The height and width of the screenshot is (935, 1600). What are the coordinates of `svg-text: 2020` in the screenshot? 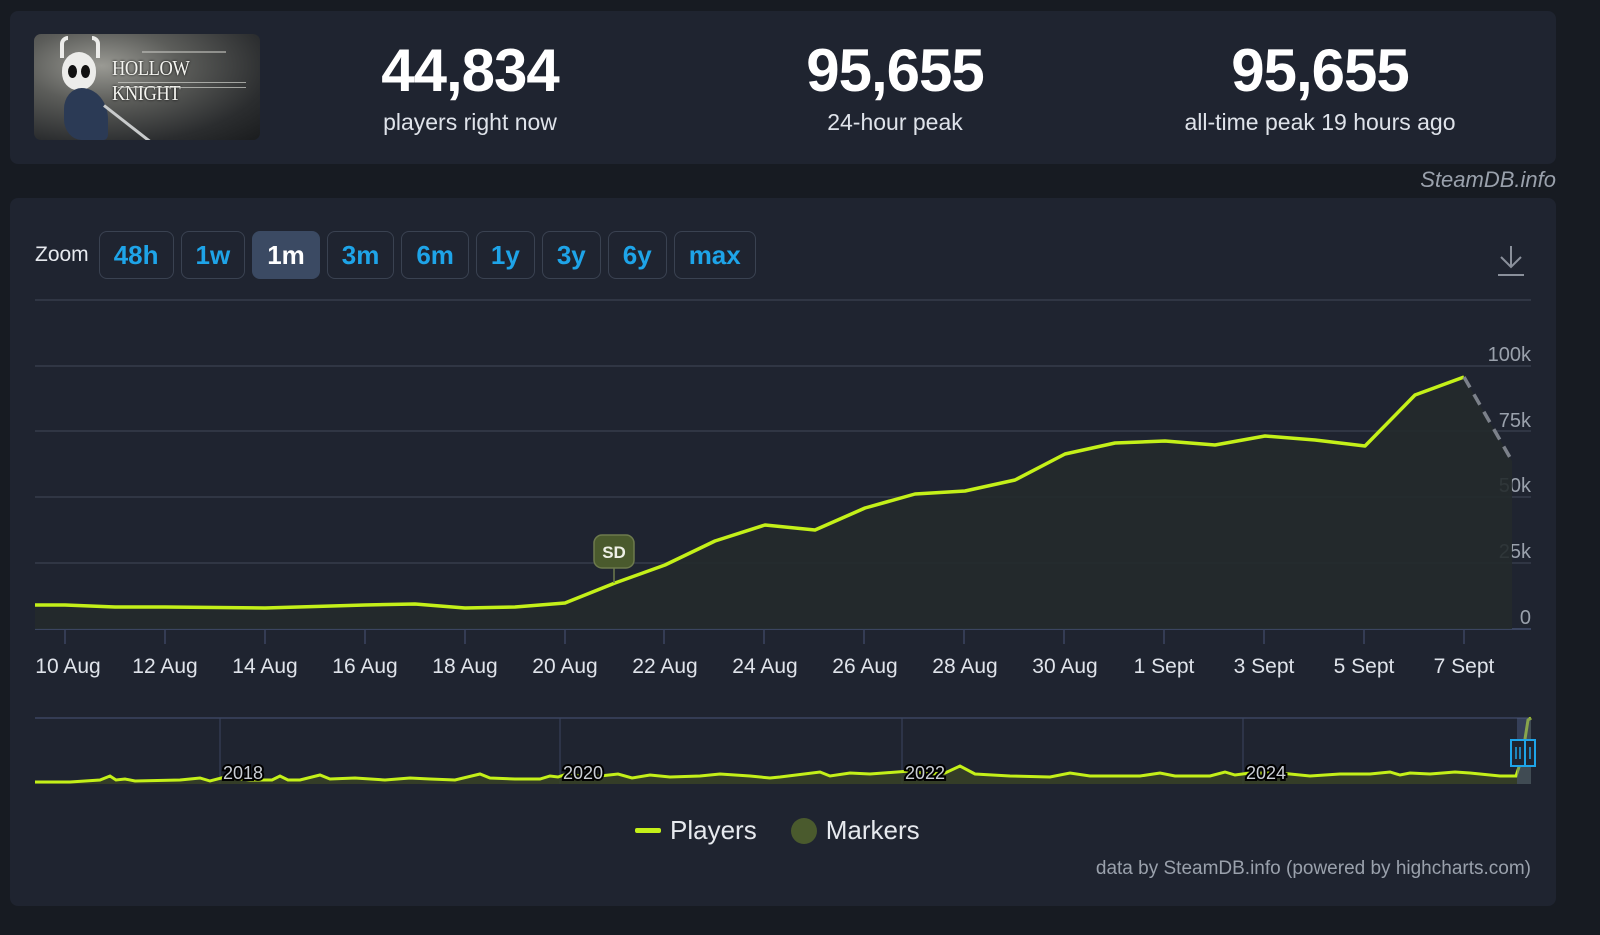 It's located at (583, 773).